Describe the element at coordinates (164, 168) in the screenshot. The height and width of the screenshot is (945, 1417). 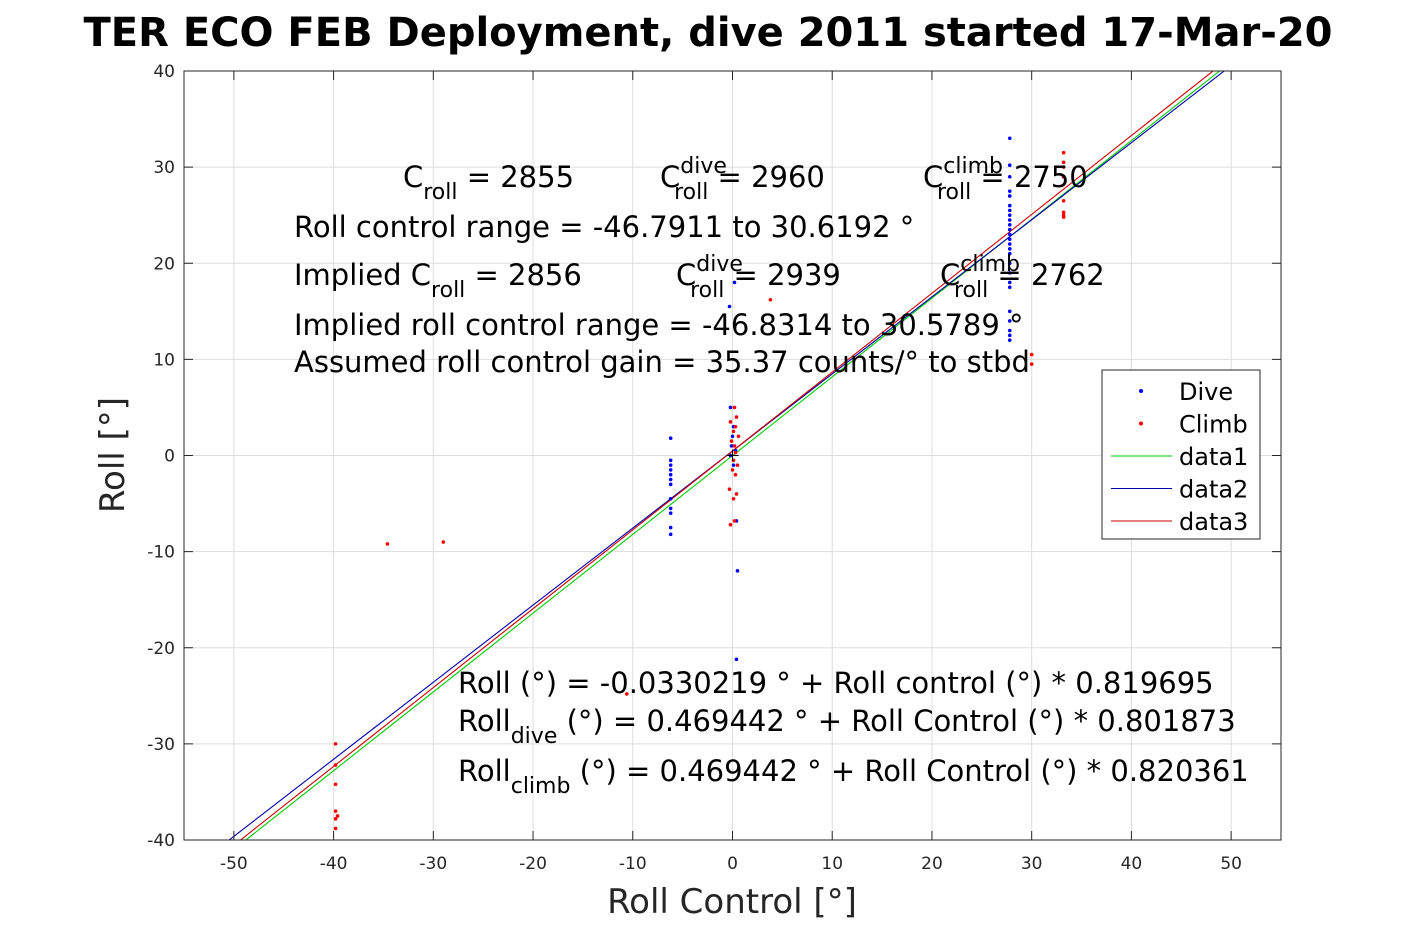
I see `y-tick-label: 30` at that location.